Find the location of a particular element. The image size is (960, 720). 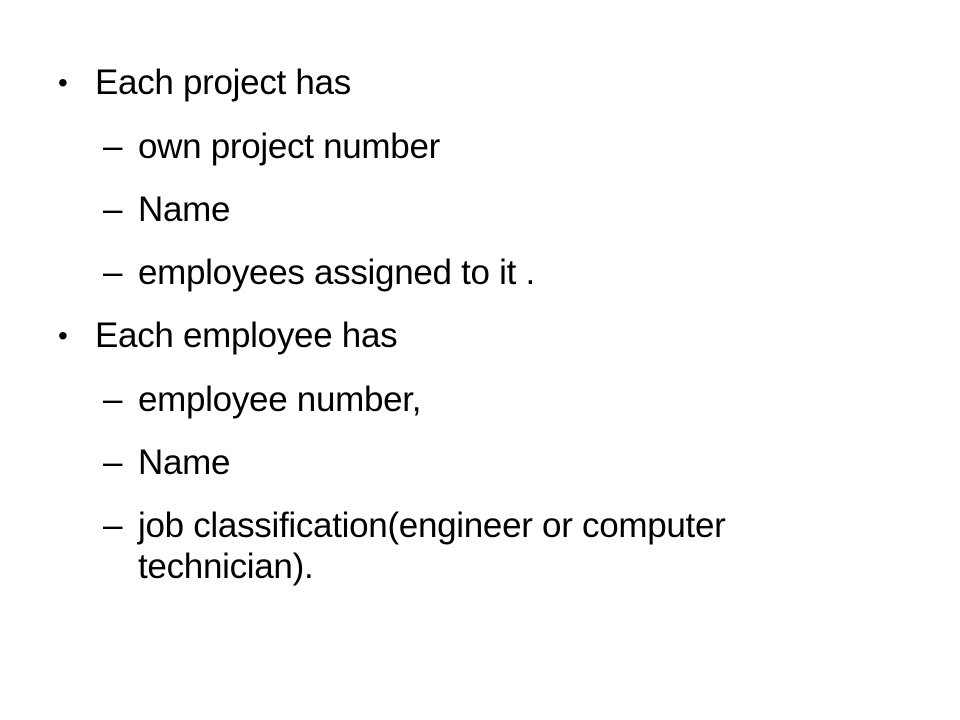

subitem-employee-name: – Name is located at coordinates (500, 463).